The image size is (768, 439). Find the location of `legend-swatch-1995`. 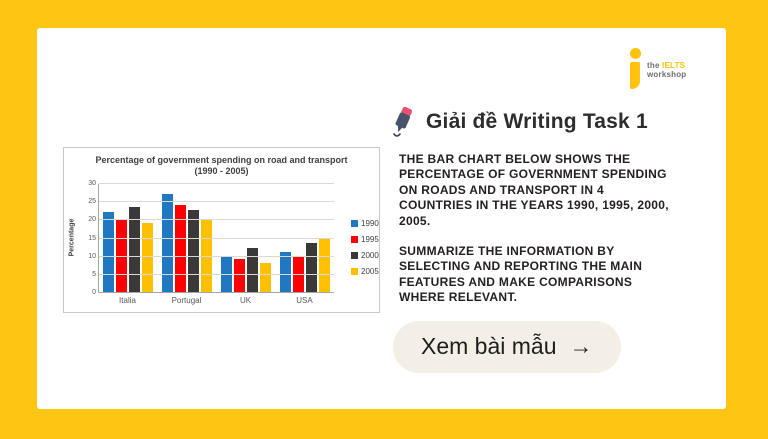

legend-swatch-1995 is located at coordinates (354, 239).